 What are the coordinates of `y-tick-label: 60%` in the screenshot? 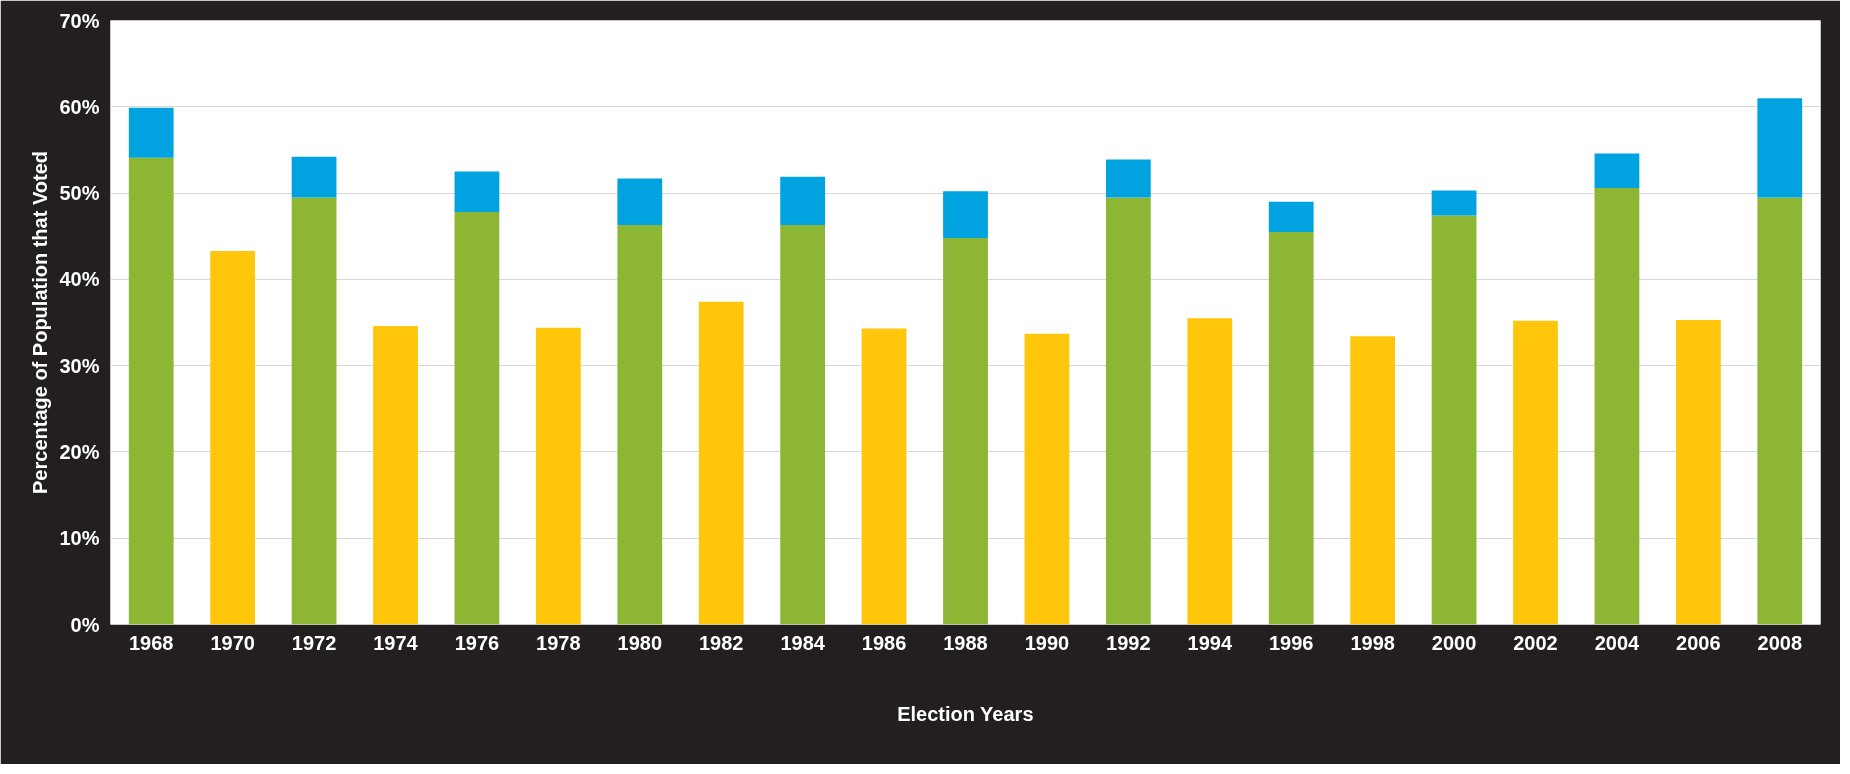 It's located at (79, 106).